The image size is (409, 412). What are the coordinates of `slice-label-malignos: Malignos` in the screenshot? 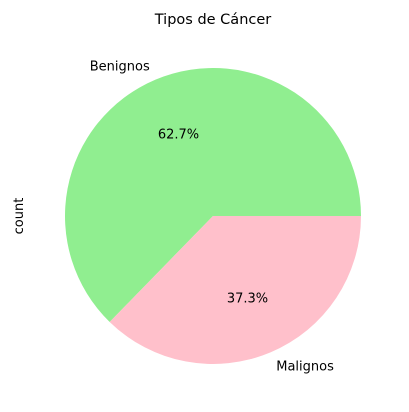 It's located at (305, 367).